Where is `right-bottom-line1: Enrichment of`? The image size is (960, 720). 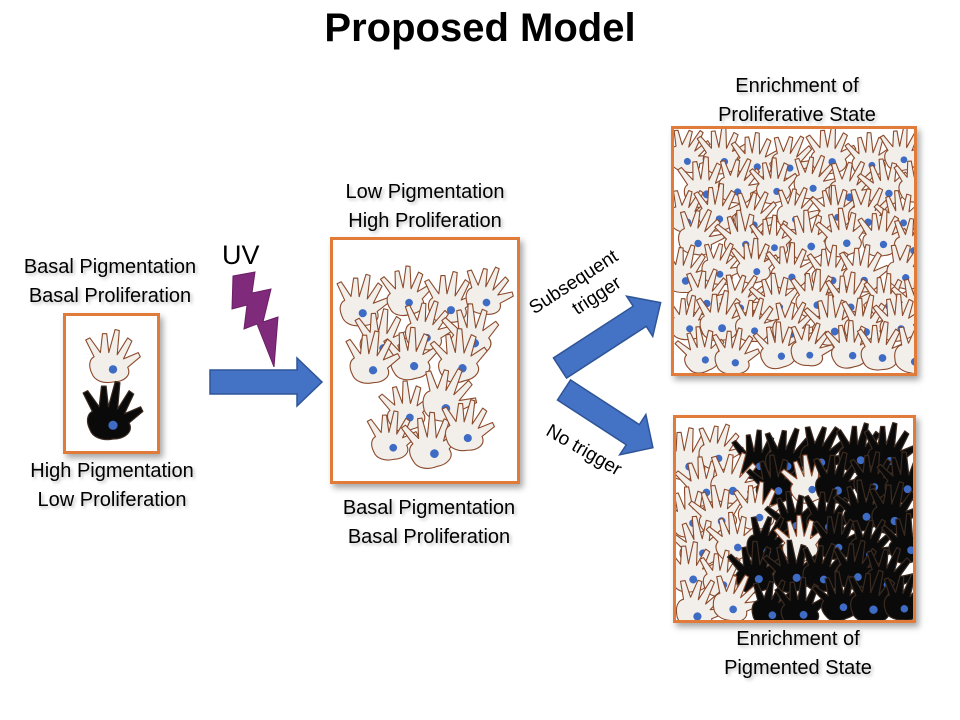
right-bottom-line1: Enrichment of is located at coordinates (798, 639).